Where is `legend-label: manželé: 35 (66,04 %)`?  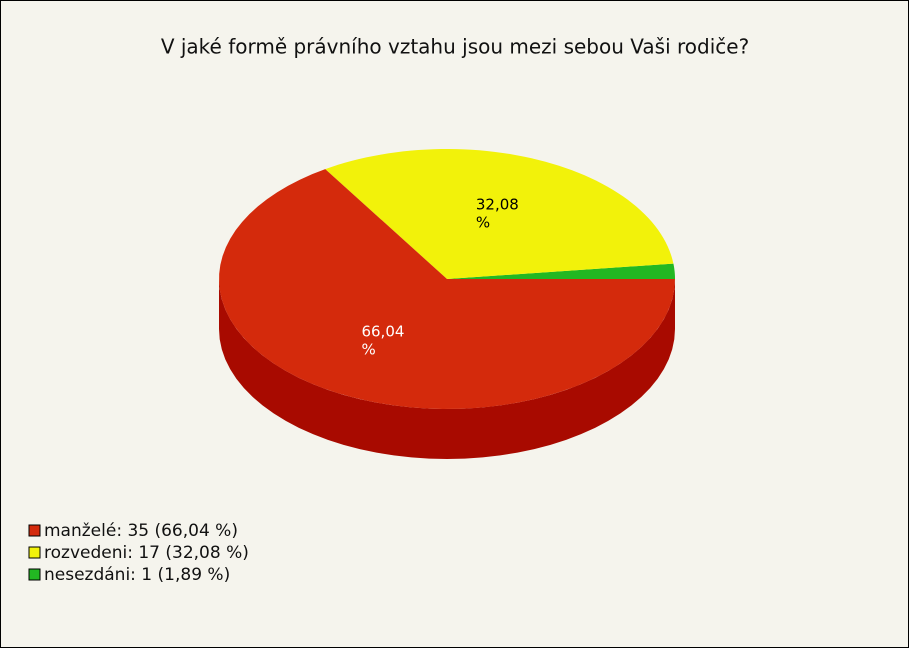
legend-label: manželé: 35 (66,04 %) is located at coordinates (141, 531).